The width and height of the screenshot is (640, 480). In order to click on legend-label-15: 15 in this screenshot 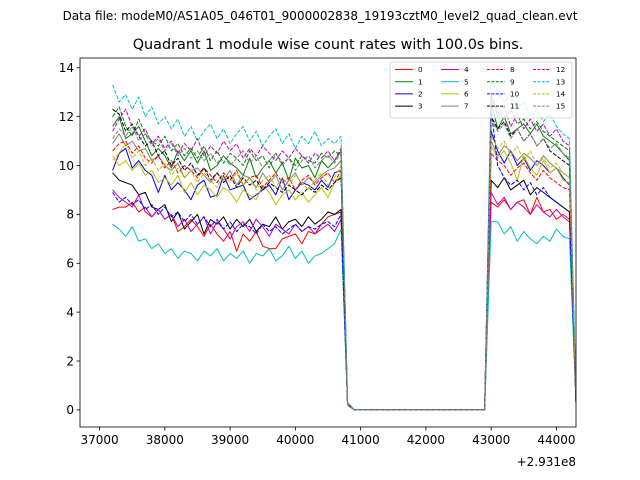, I will do `click(560, 106)`.